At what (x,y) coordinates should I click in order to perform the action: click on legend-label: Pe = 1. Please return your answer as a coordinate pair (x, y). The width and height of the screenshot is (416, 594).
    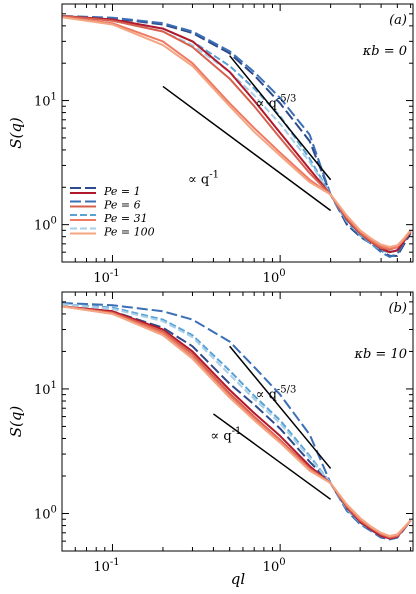
    Looking at the image, I should click on (122, 191).